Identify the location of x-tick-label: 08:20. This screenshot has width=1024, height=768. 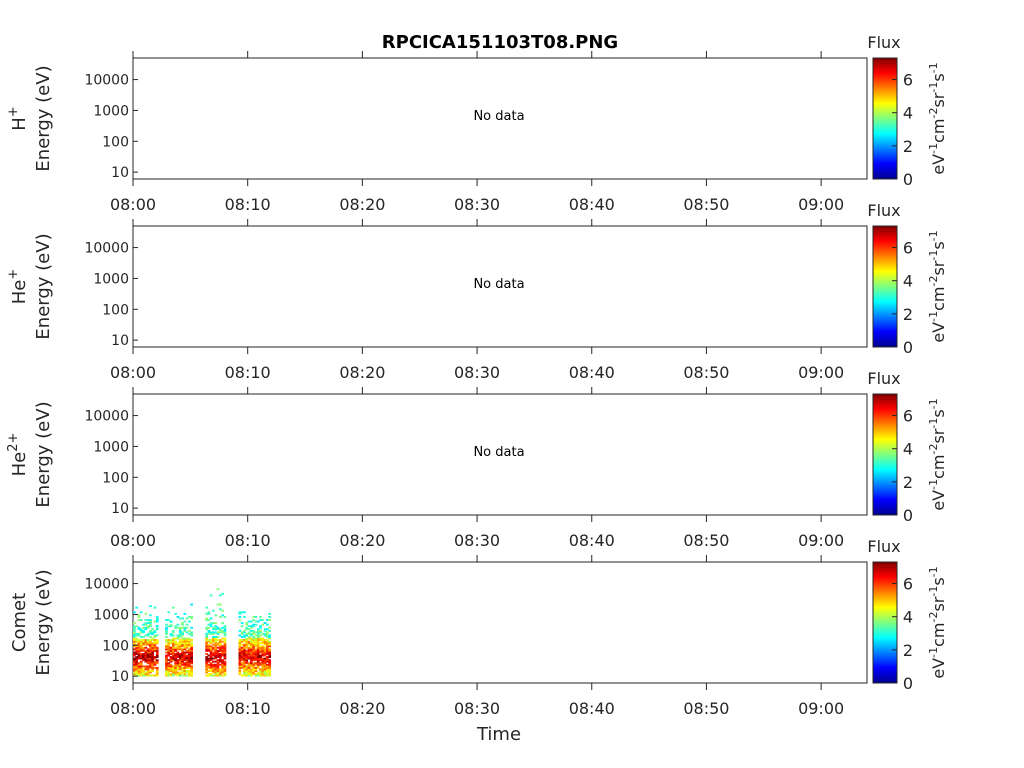
(362, 708).